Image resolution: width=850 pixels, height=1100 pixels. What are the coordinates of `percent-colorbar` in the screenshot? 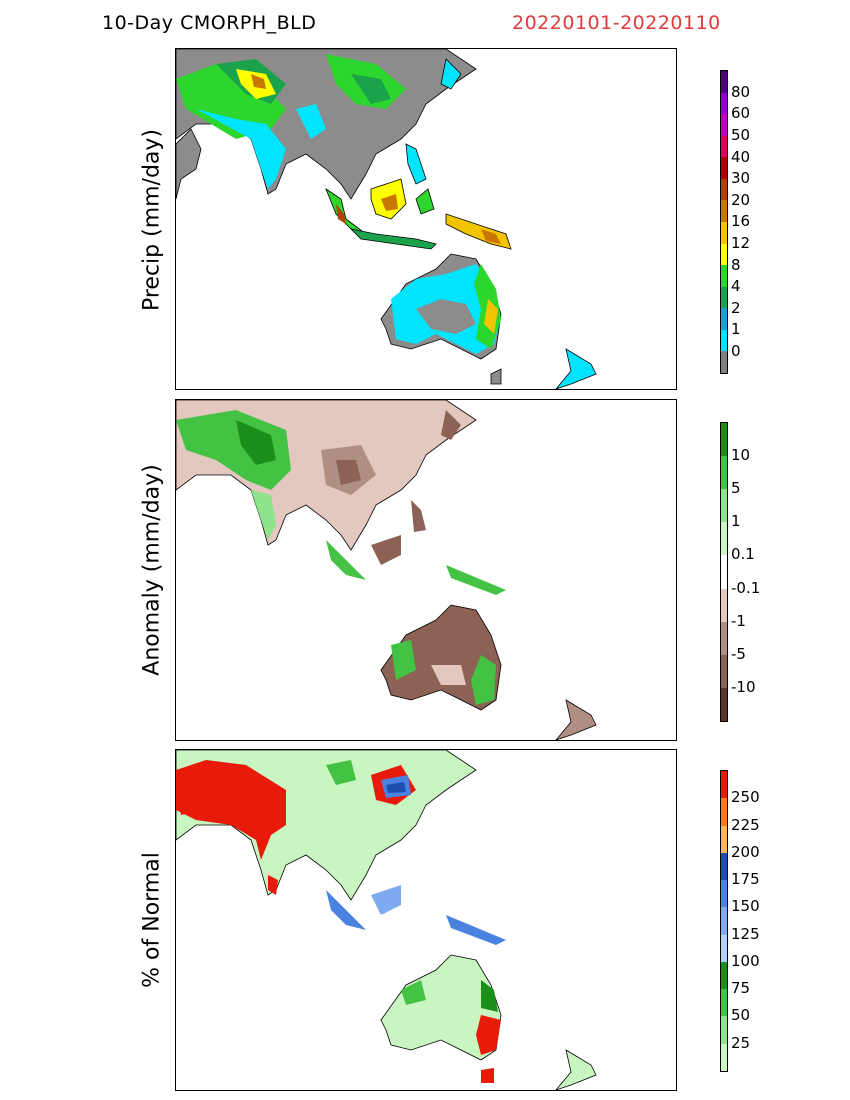 It's located at (724, 921).